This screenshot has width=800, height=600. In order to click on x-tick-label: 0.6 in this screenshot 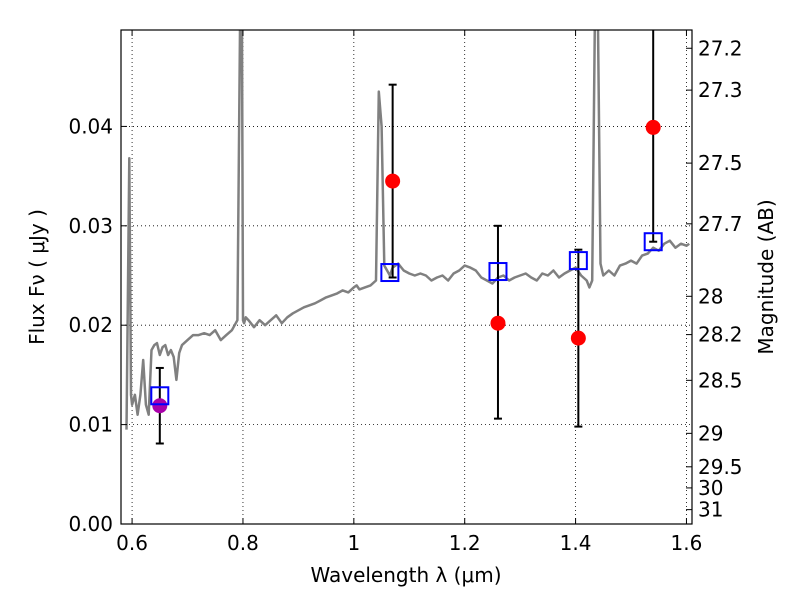, I will do `click(132, 543)`.